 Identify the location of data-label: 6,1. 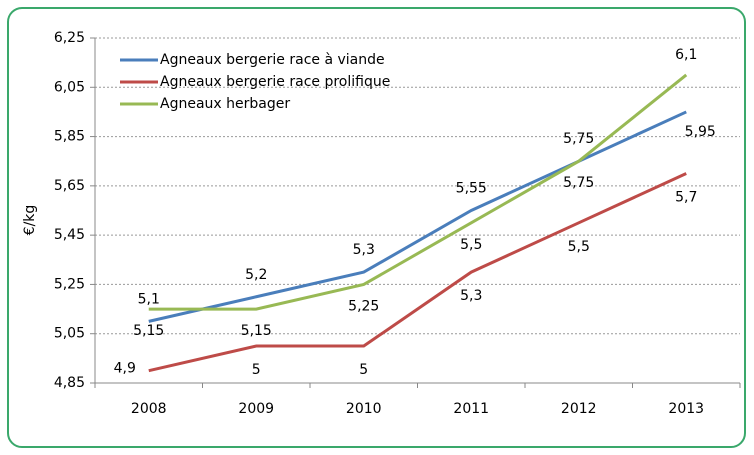
(686, 55).